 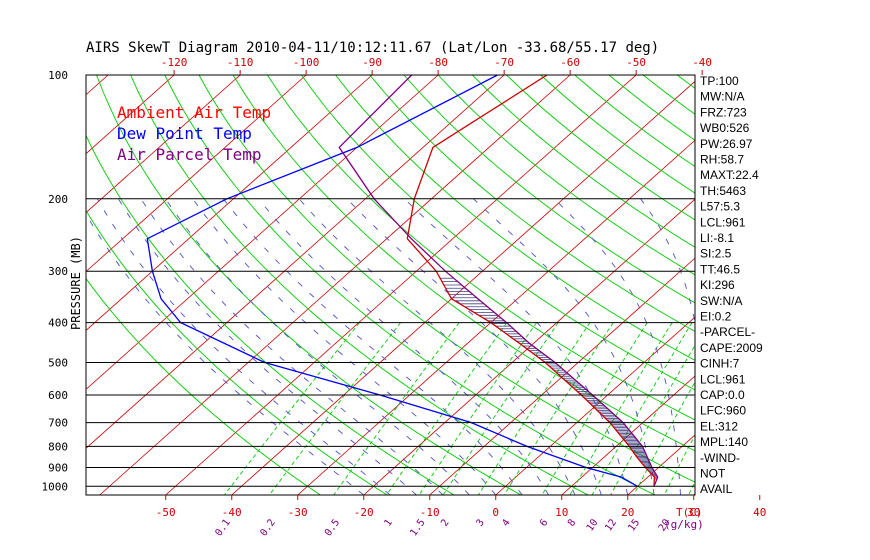 I want to click on parameter-item: PW:26.97, so click(x=726, y=144).